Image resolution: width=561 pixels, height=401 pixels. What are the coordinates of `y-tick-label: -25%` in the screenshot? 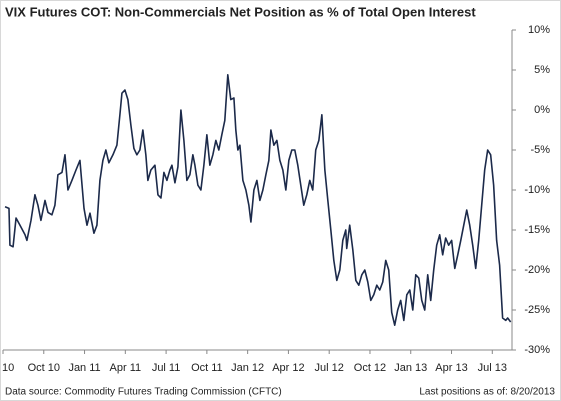 It's located at (537, 310).